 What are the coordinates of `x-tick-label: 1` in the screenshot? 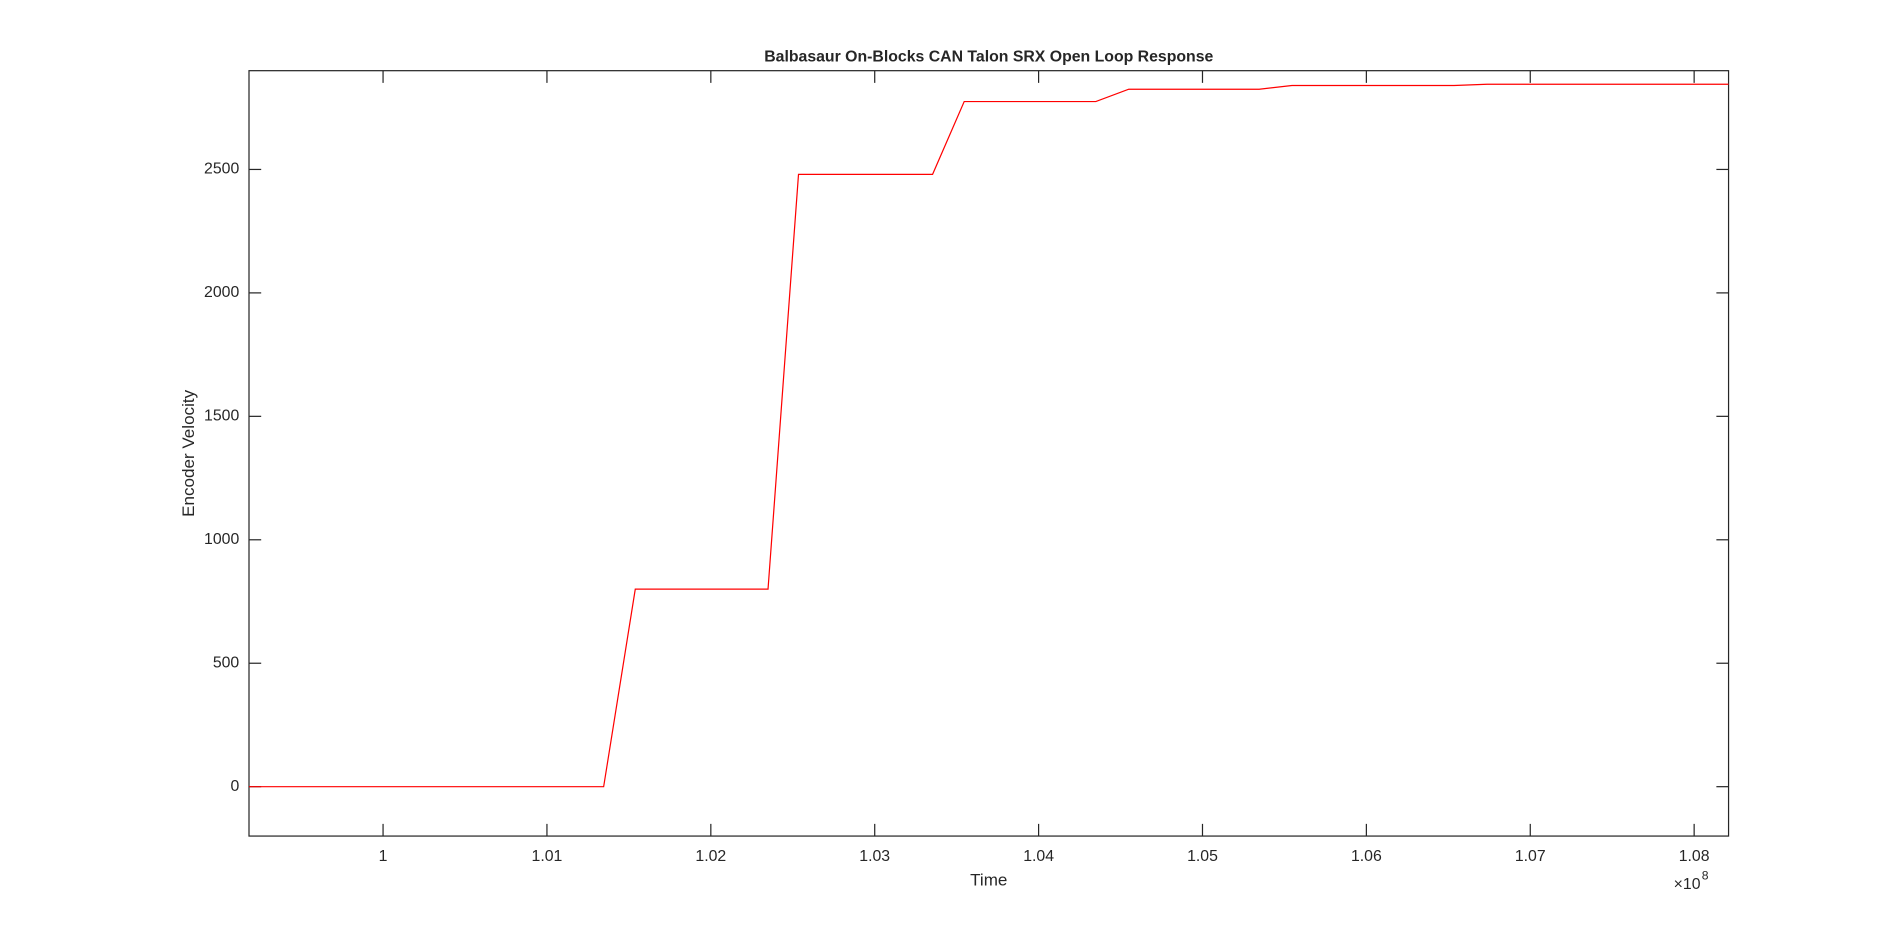 It's located at (383, 856).